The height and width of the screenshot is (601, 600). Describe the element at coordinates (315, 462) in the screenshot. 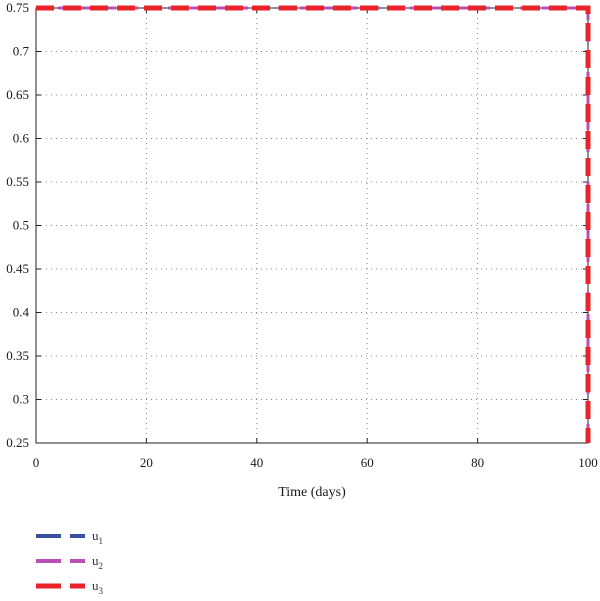

I see `x-tick-labels: 0 20 40 60 80 100` at that location.